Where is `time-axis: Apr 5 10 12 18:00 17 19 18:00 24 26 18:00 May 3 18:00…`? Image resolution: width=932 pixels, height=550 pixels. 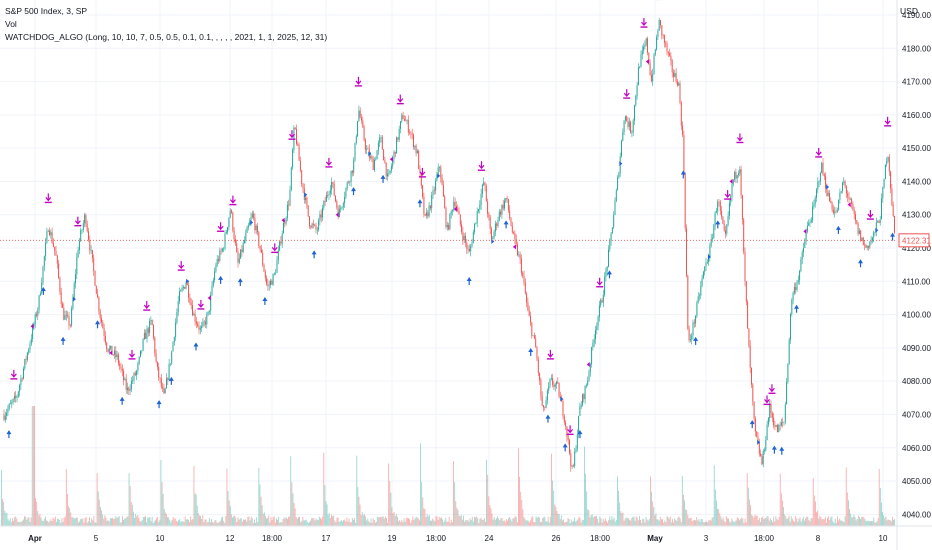 time-axis: Apr 5 10 12 18:00 17 19 18:00 24 26 18:00 May 3 18:00… is located at coordinates (458, 538).